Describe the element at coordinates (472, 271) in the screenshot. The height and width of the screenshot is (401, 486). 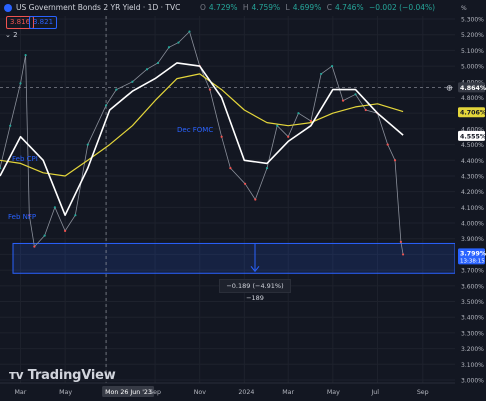
I see `y-tick-label: 3.700%` at that location.